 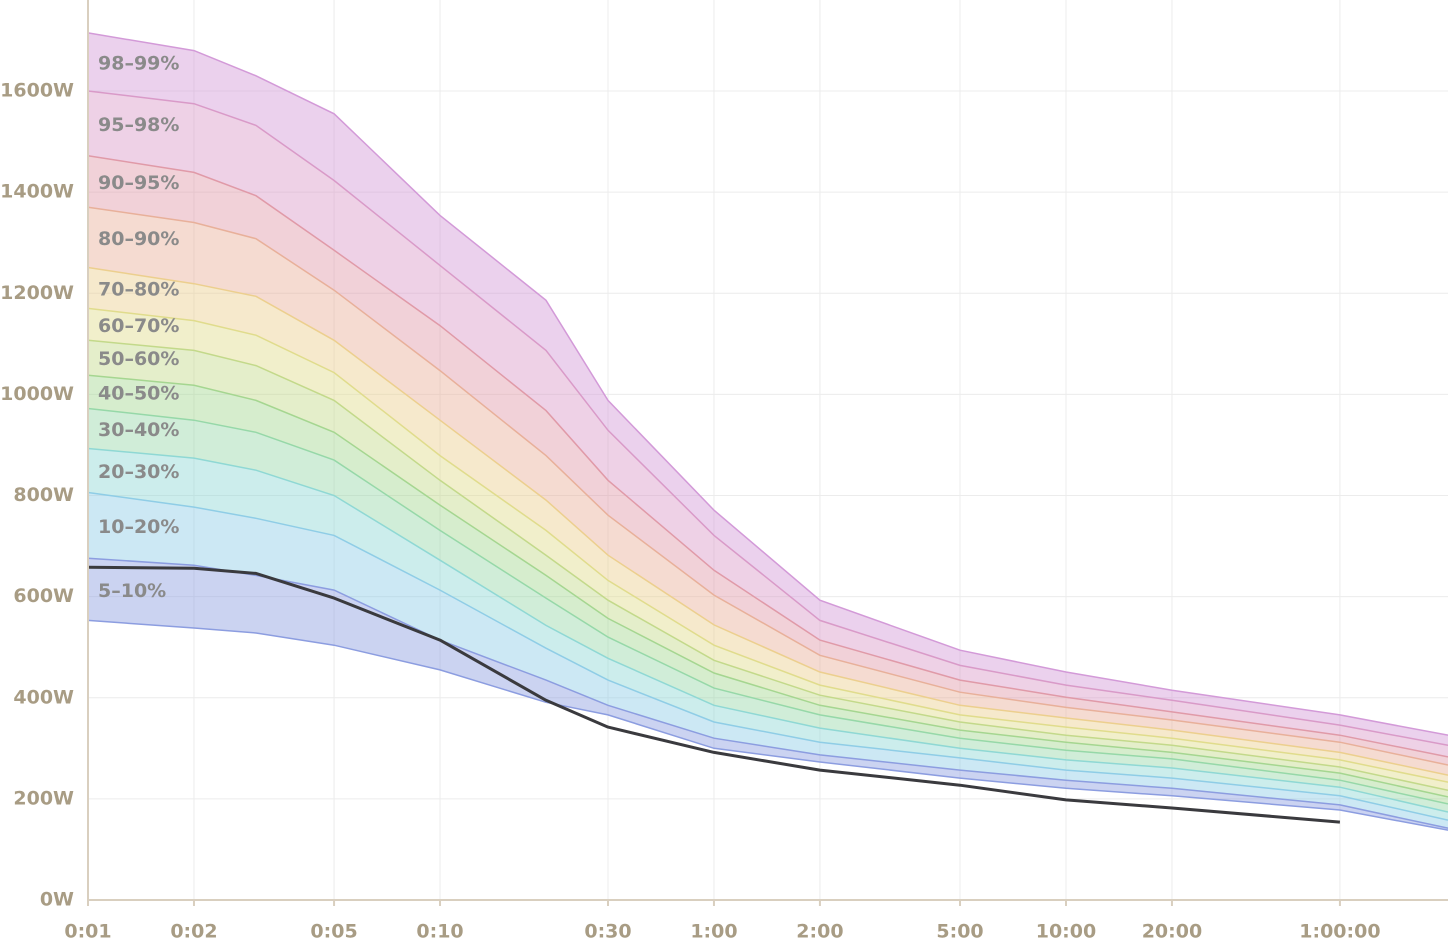 What do you see at coordinates (138, 430) in the screenshot?
I see `band-label: 30–40%` at bounding box center [138, 430].